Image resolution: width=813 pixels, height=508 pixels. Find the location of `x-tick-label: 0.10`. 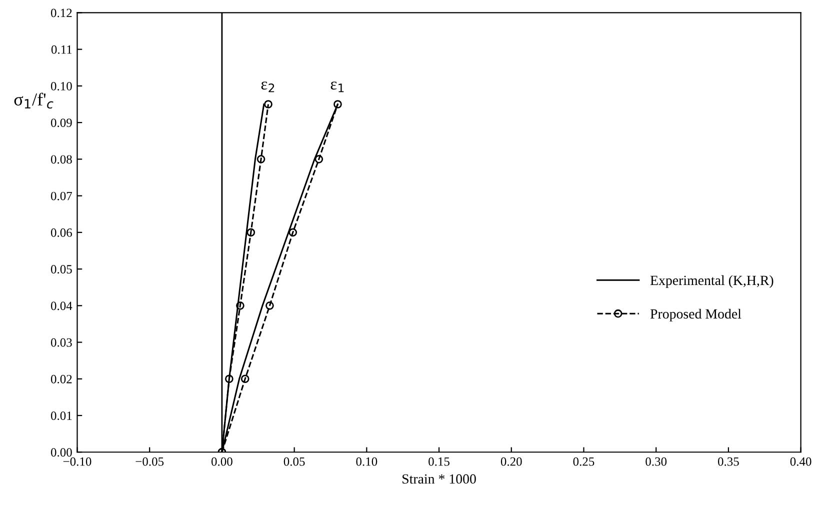

x-tick-label: 0.10 is located at coordinates (367, 461).